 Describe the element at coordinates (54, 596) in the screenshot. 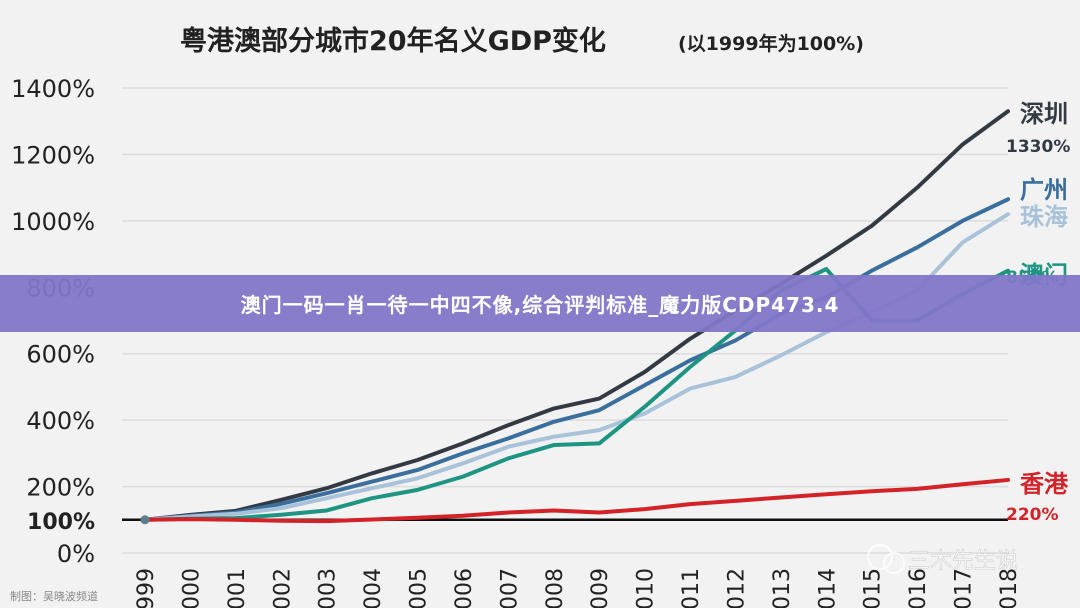

I see `source-credit: 制图：吴晓波频道` at that location.